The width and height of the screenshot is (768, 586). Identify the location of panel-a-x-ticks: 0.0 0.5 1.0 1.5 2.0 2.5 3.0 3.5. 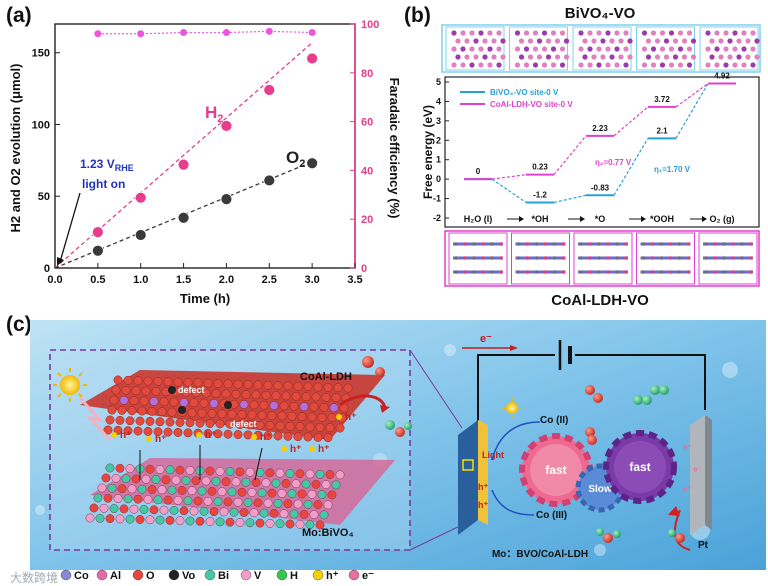
(205, 274).